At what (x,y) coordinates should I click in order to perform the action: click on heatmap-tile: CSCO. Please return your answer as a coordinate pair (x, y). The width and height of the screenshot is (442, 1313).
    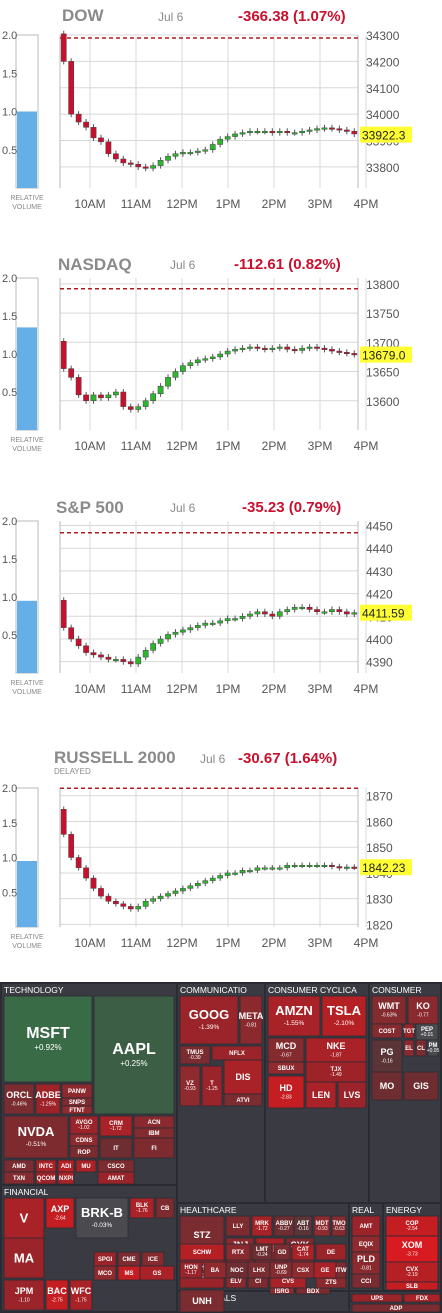
    Looking at the image, I should click on (116, 1166).